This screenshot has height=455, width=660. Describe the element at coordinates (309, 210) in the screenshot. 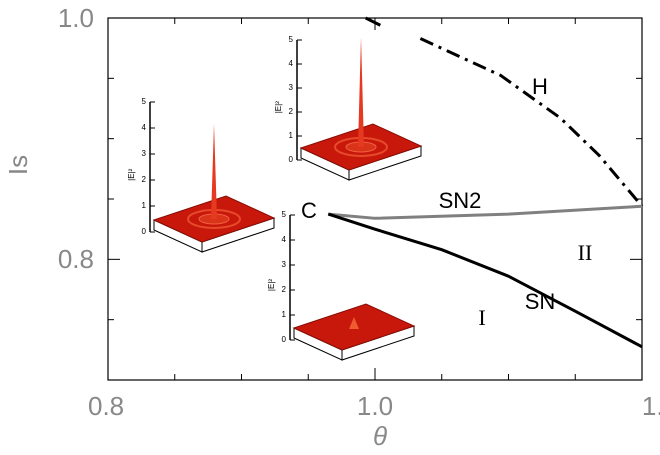

I see `annotation: C` at that location.